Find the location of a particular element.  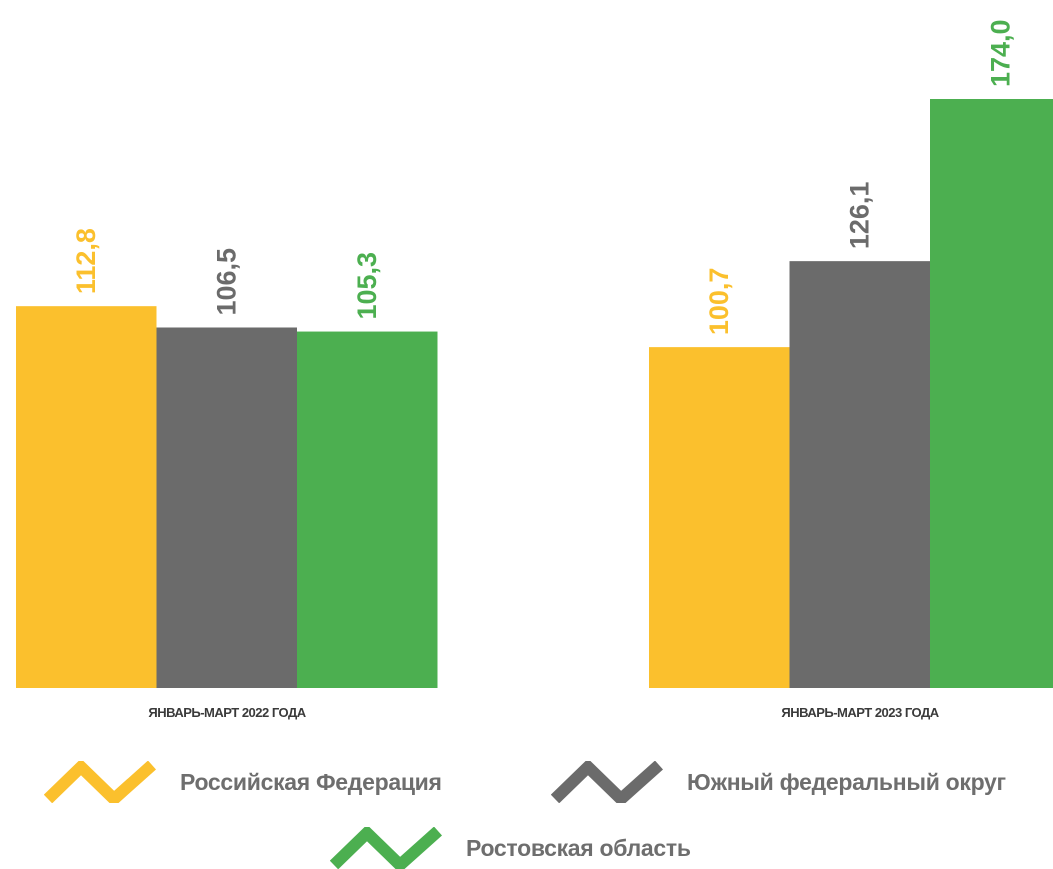

legend-item-southern-federal-district: Южный федеральный округ is located at coordinates (778, 782).